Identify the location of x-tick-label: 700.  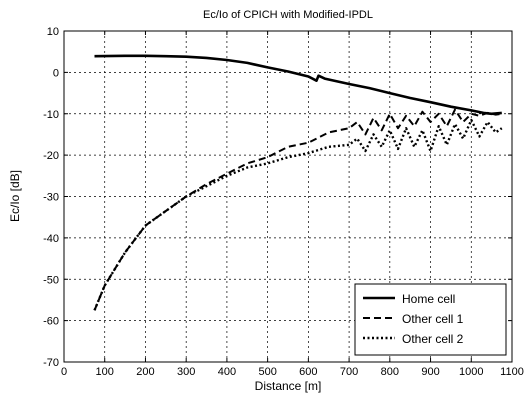
(349, 372).